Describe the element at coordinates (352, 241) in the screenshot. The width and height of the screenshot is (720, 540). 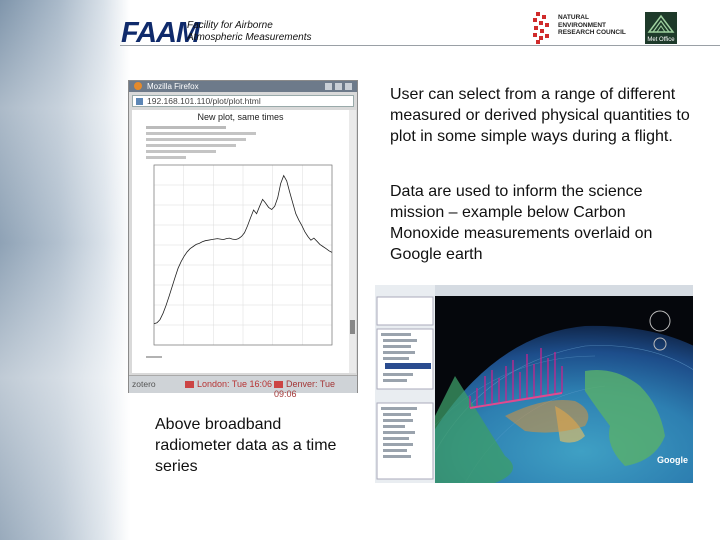
I see `page-scrollbar` at that location.